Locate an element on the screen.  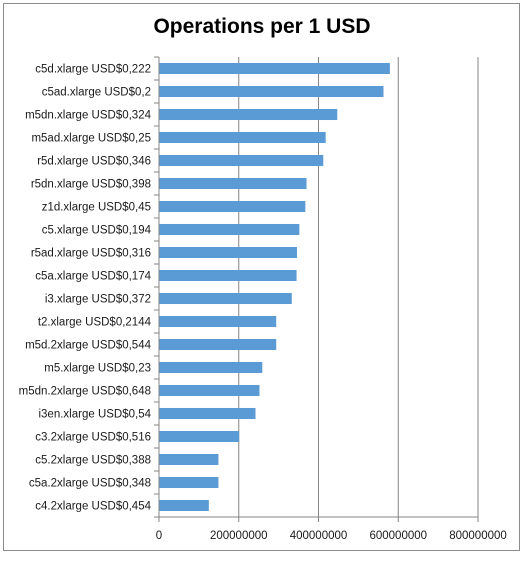
category-label: m5ad.xlarge USD$0,25 is located at coordinates (91, 139).